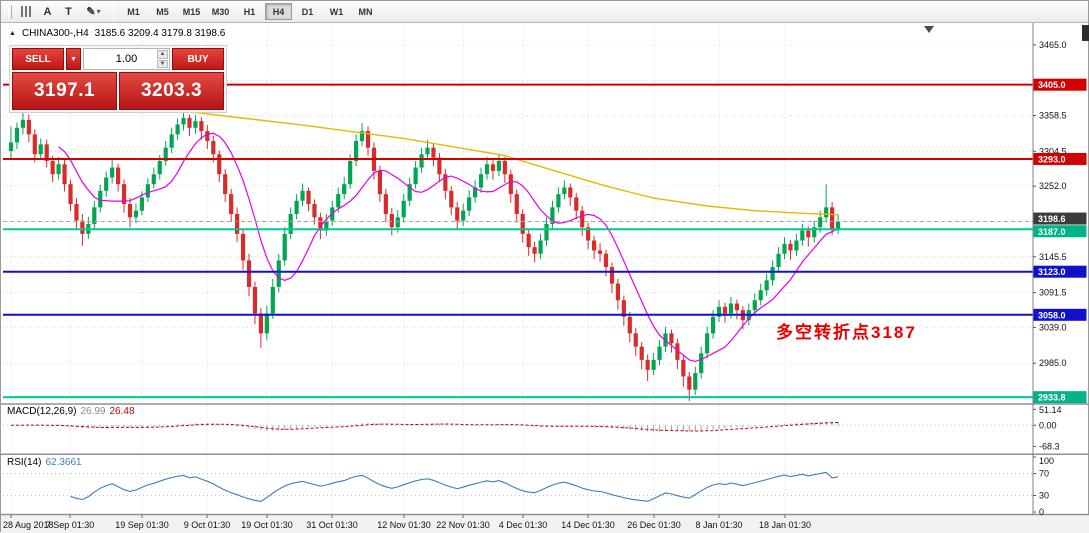  Describe the element at coordinates (1053, 116) in the screenshot. I see `svg-text: 3358.5` at that location.